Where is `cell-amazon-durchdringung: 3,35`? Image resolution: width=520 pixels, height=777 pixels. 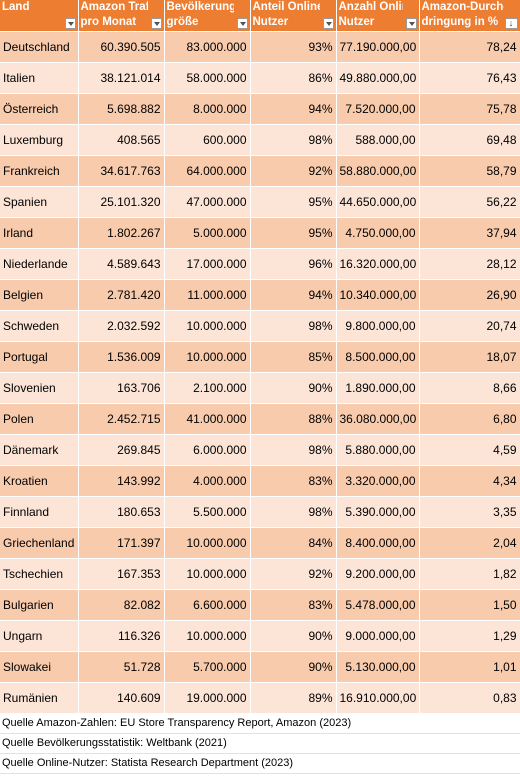 cell-amazon-durchdringung: 3,35 is located at coordinates (469, 512).